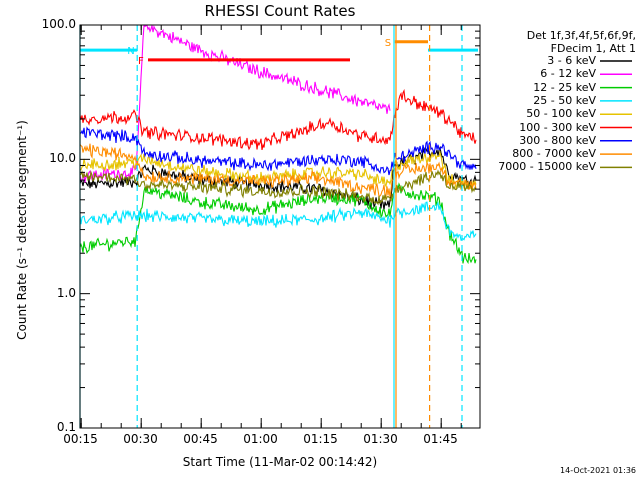  Describe the element at coordinates (130, 51) in the screenshot. I see `flag-label-N: N` at that location.